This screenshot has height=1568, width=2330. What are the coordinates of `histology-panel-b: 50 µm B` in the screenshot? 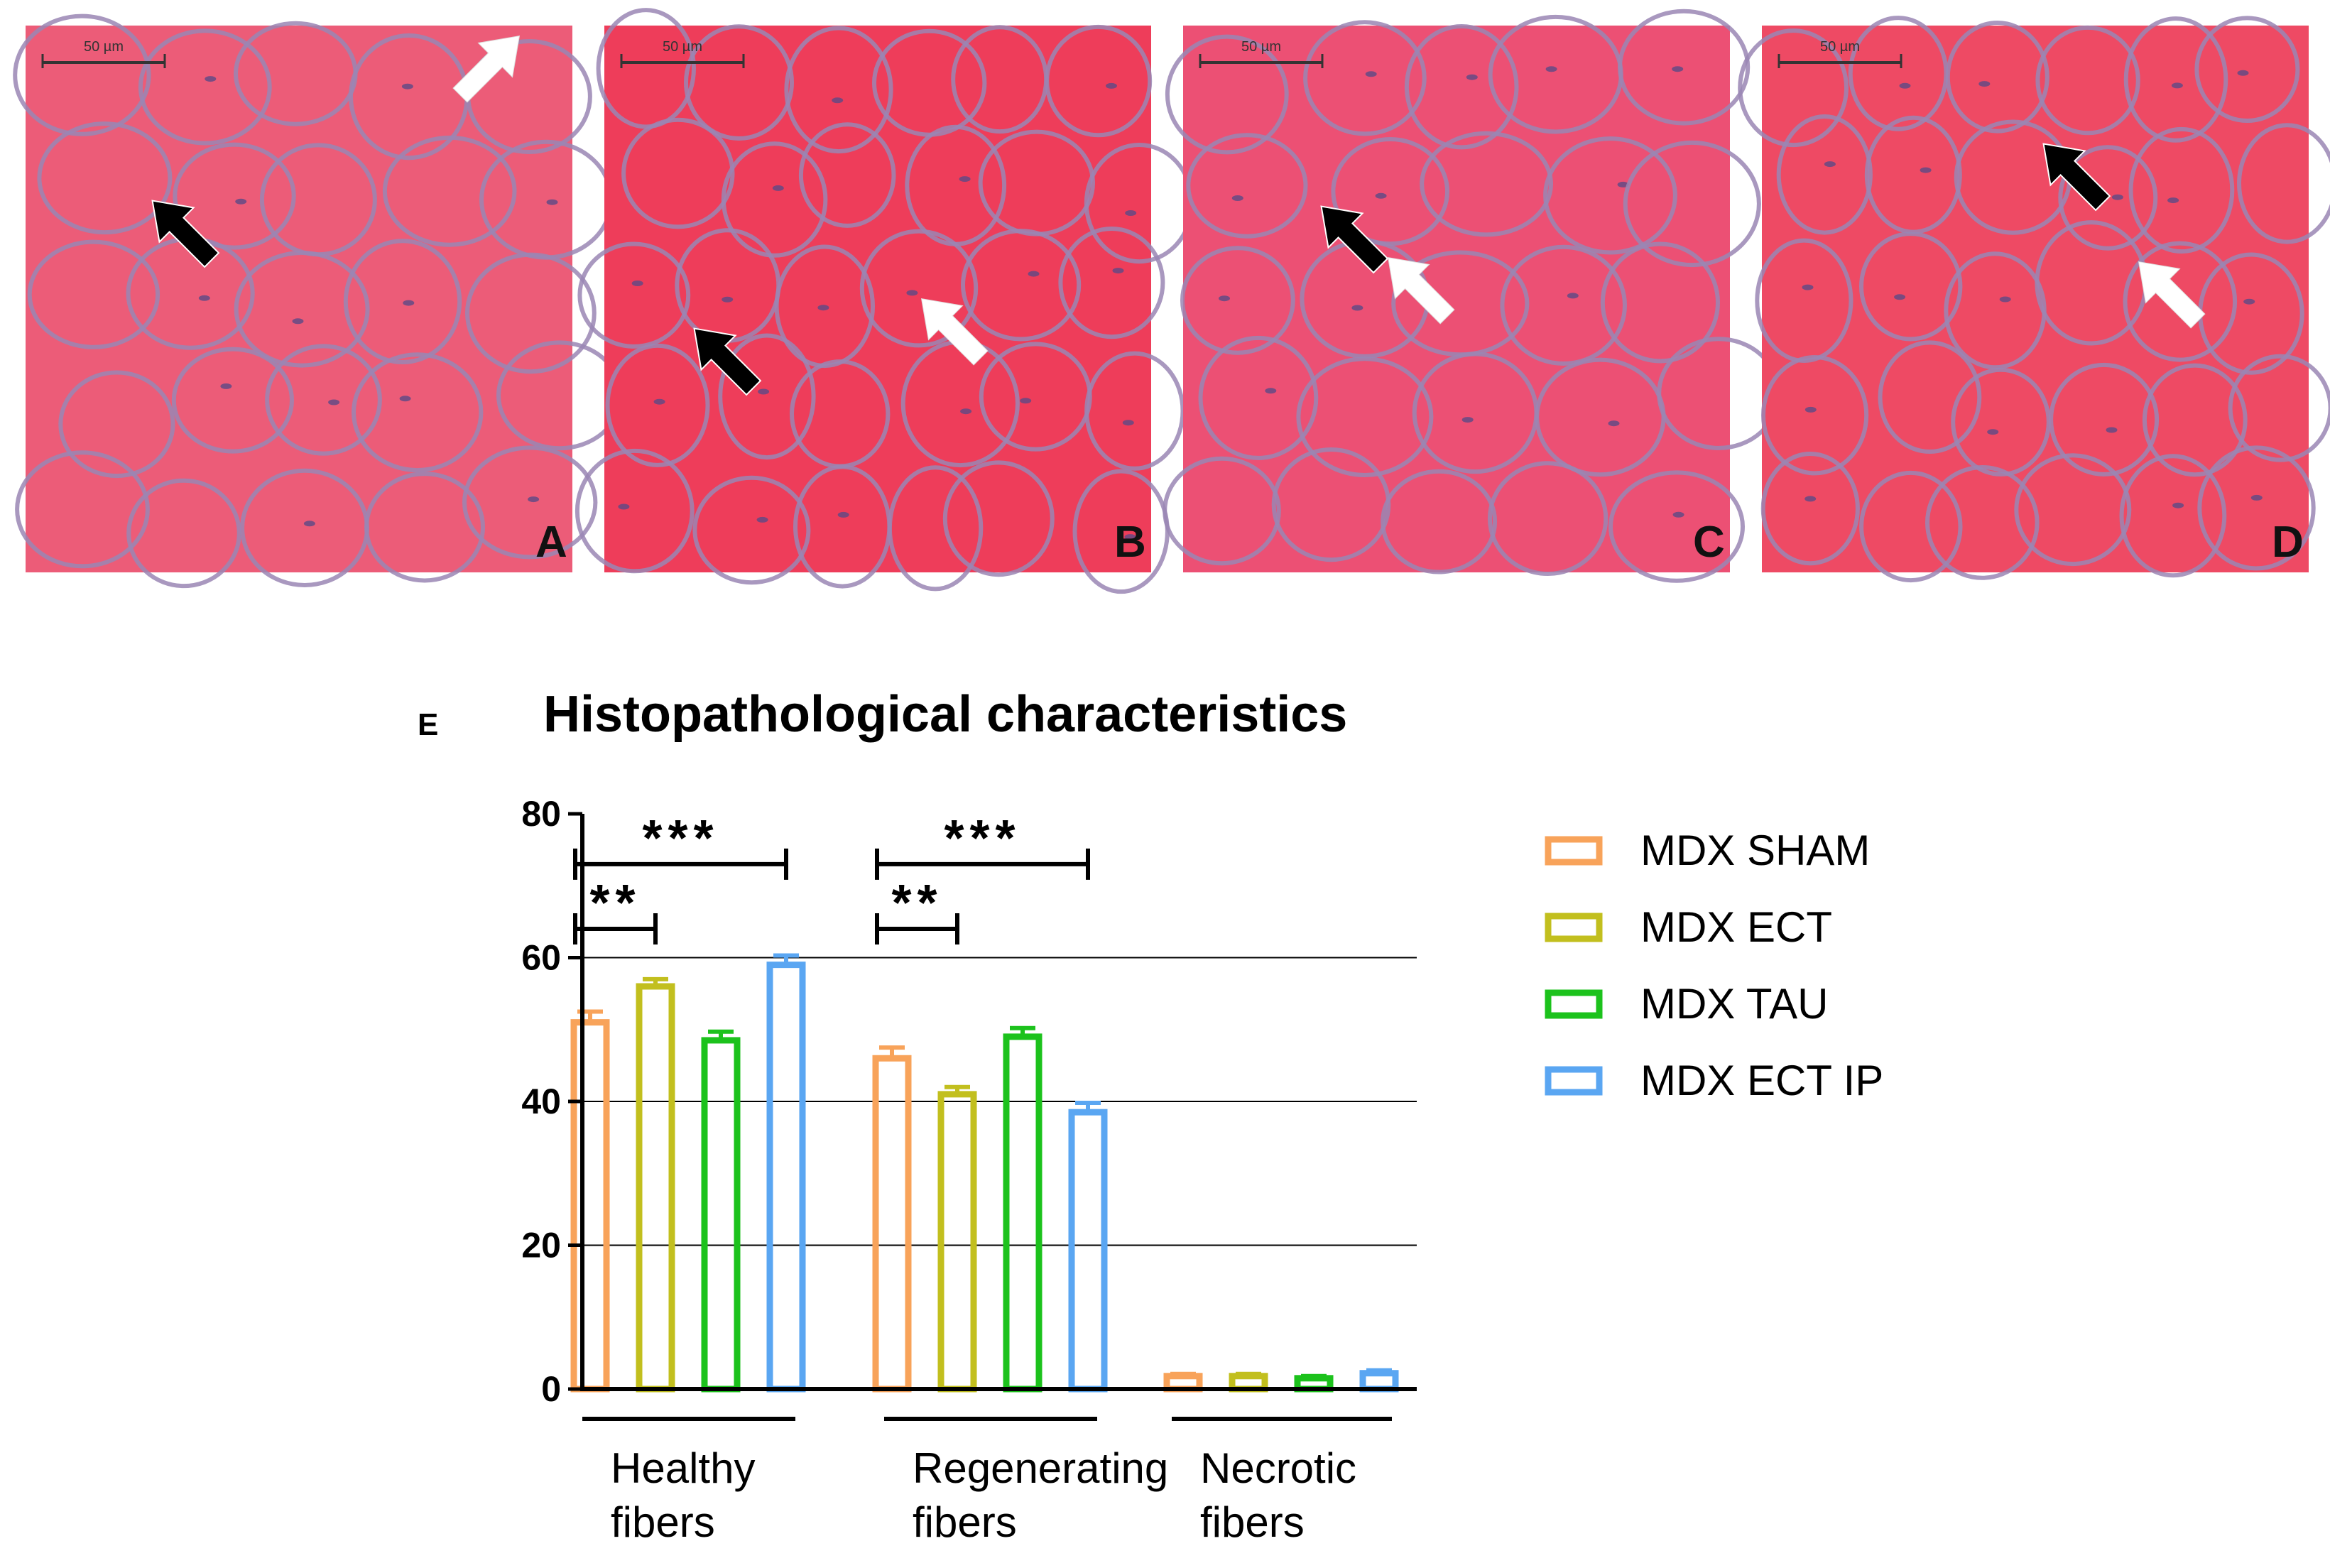 It's located at (885, 301).